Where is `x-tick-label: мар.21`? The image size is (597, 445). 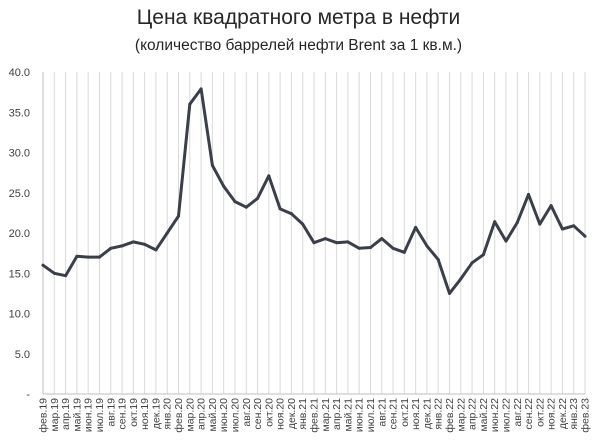
x-tick-label: мар.21 is located at coordinates (326, 415).